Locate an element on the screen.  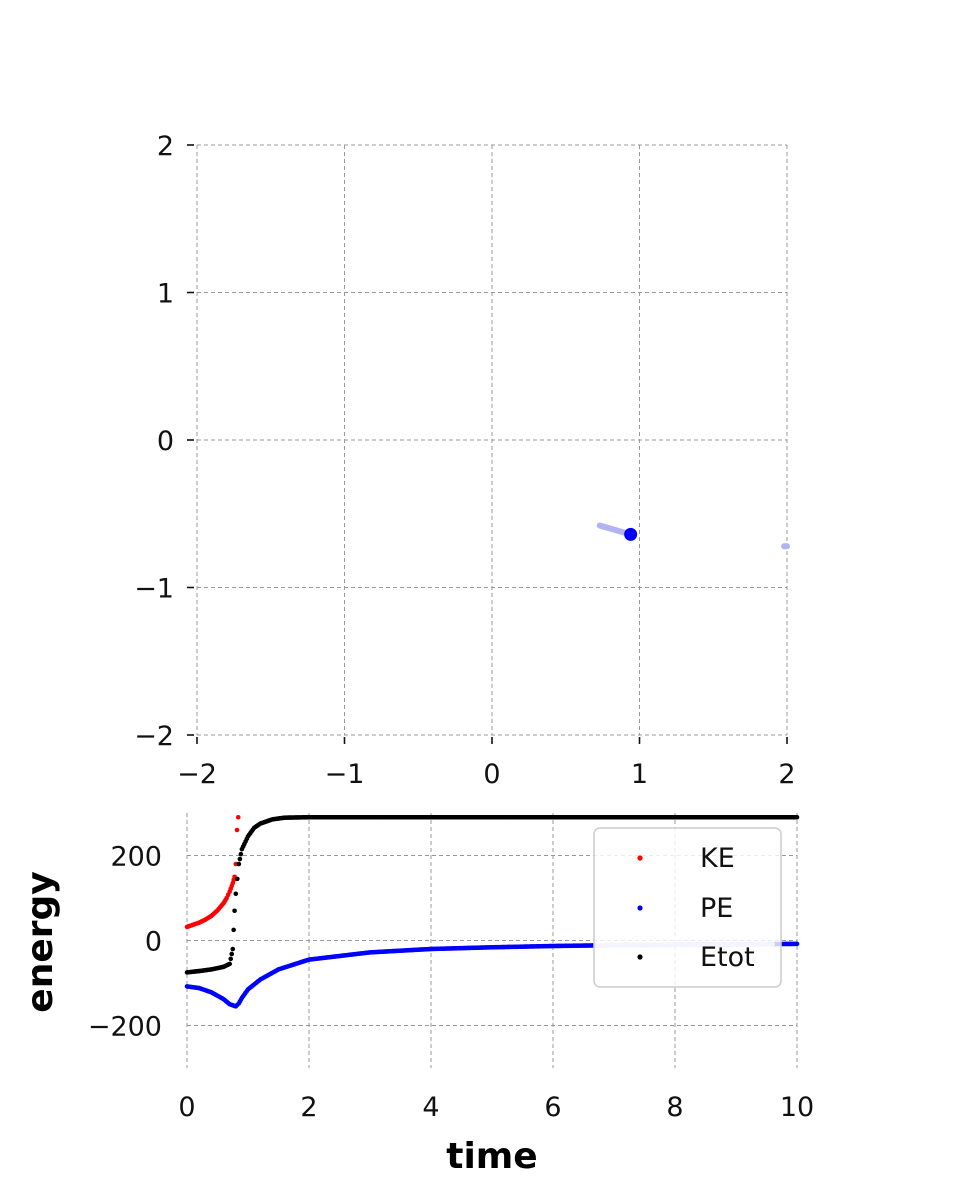
y-tick-label: −200 is located at coordinates (125, 1027).